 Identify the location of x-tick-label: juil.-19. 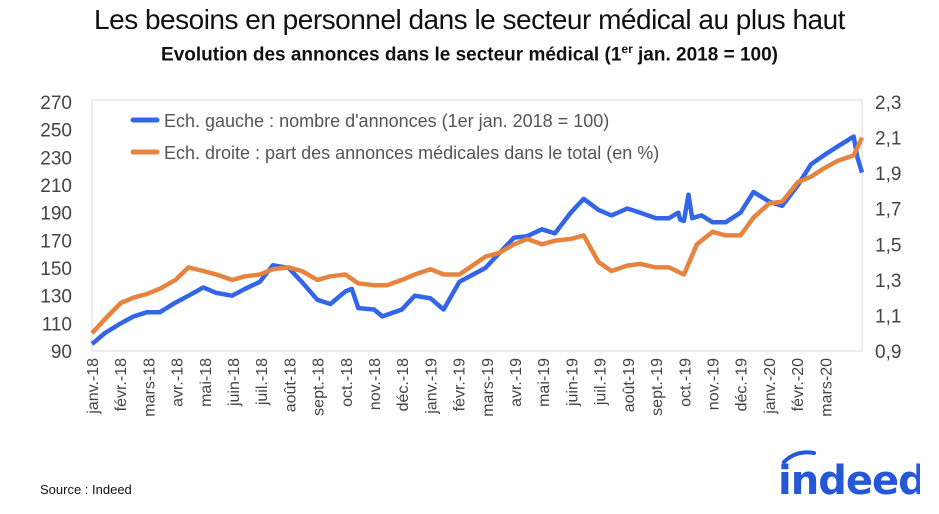
(601, 382).